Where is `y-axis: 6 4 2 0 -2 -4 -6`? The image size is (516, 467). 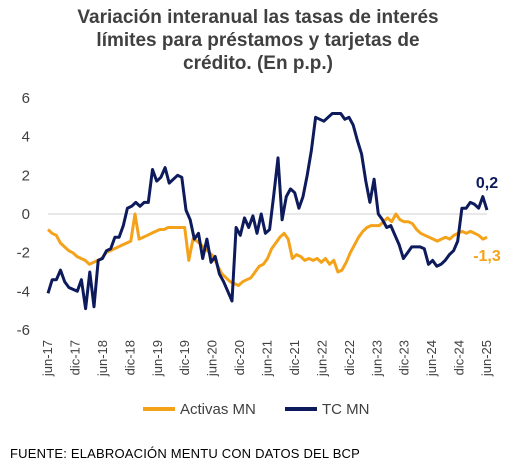 y-axis: 6 4 2 0 -2 -4 -6 is located at coordinates (23, 214).